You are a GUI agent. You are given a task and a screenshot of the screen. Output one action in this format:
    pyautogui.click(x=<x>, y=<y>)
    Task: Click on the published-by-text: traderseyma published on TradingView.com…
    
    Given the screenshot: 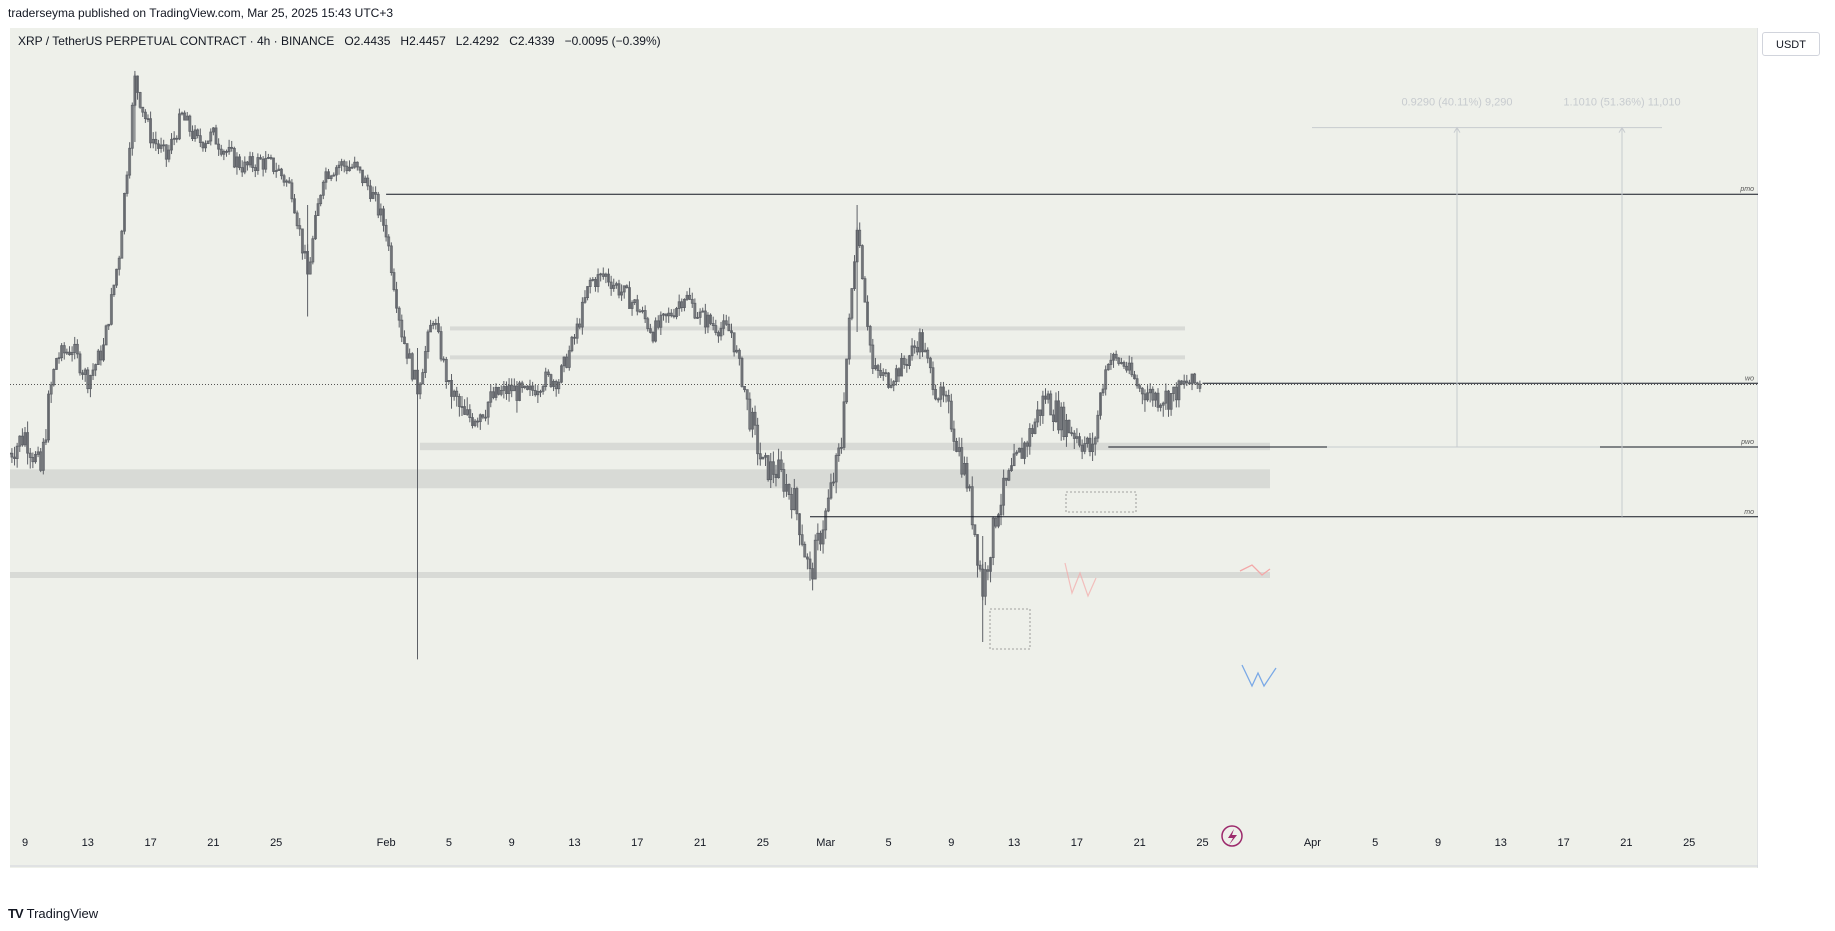 What is the action you would take?
    pyautogui.click(x=200, y=13)
    